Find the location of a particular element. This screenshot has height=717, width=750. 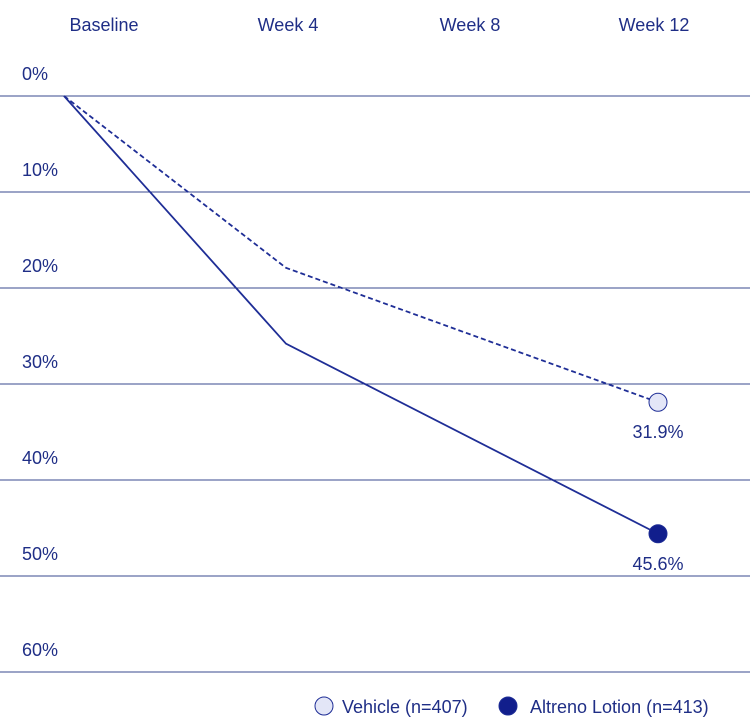

data-label: 31.9% is located at coordinates (657, 432).